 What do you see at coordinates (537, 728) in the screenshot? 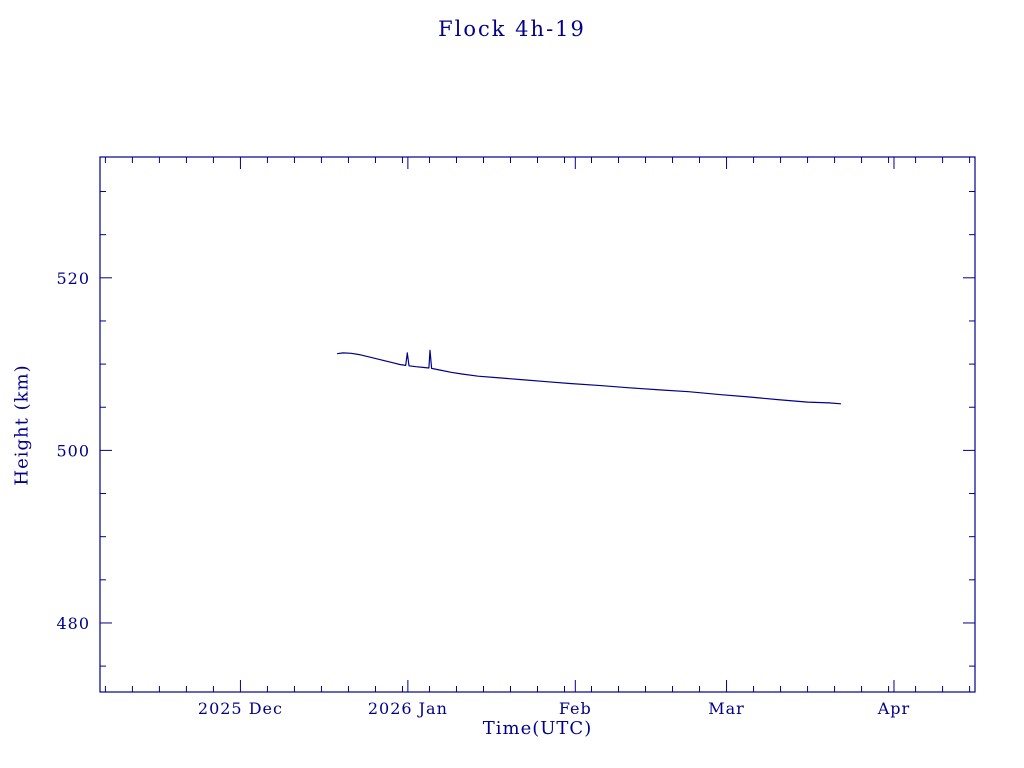
I see `x-axis-label: Time(UTC)` at bounding box center [537, 728].